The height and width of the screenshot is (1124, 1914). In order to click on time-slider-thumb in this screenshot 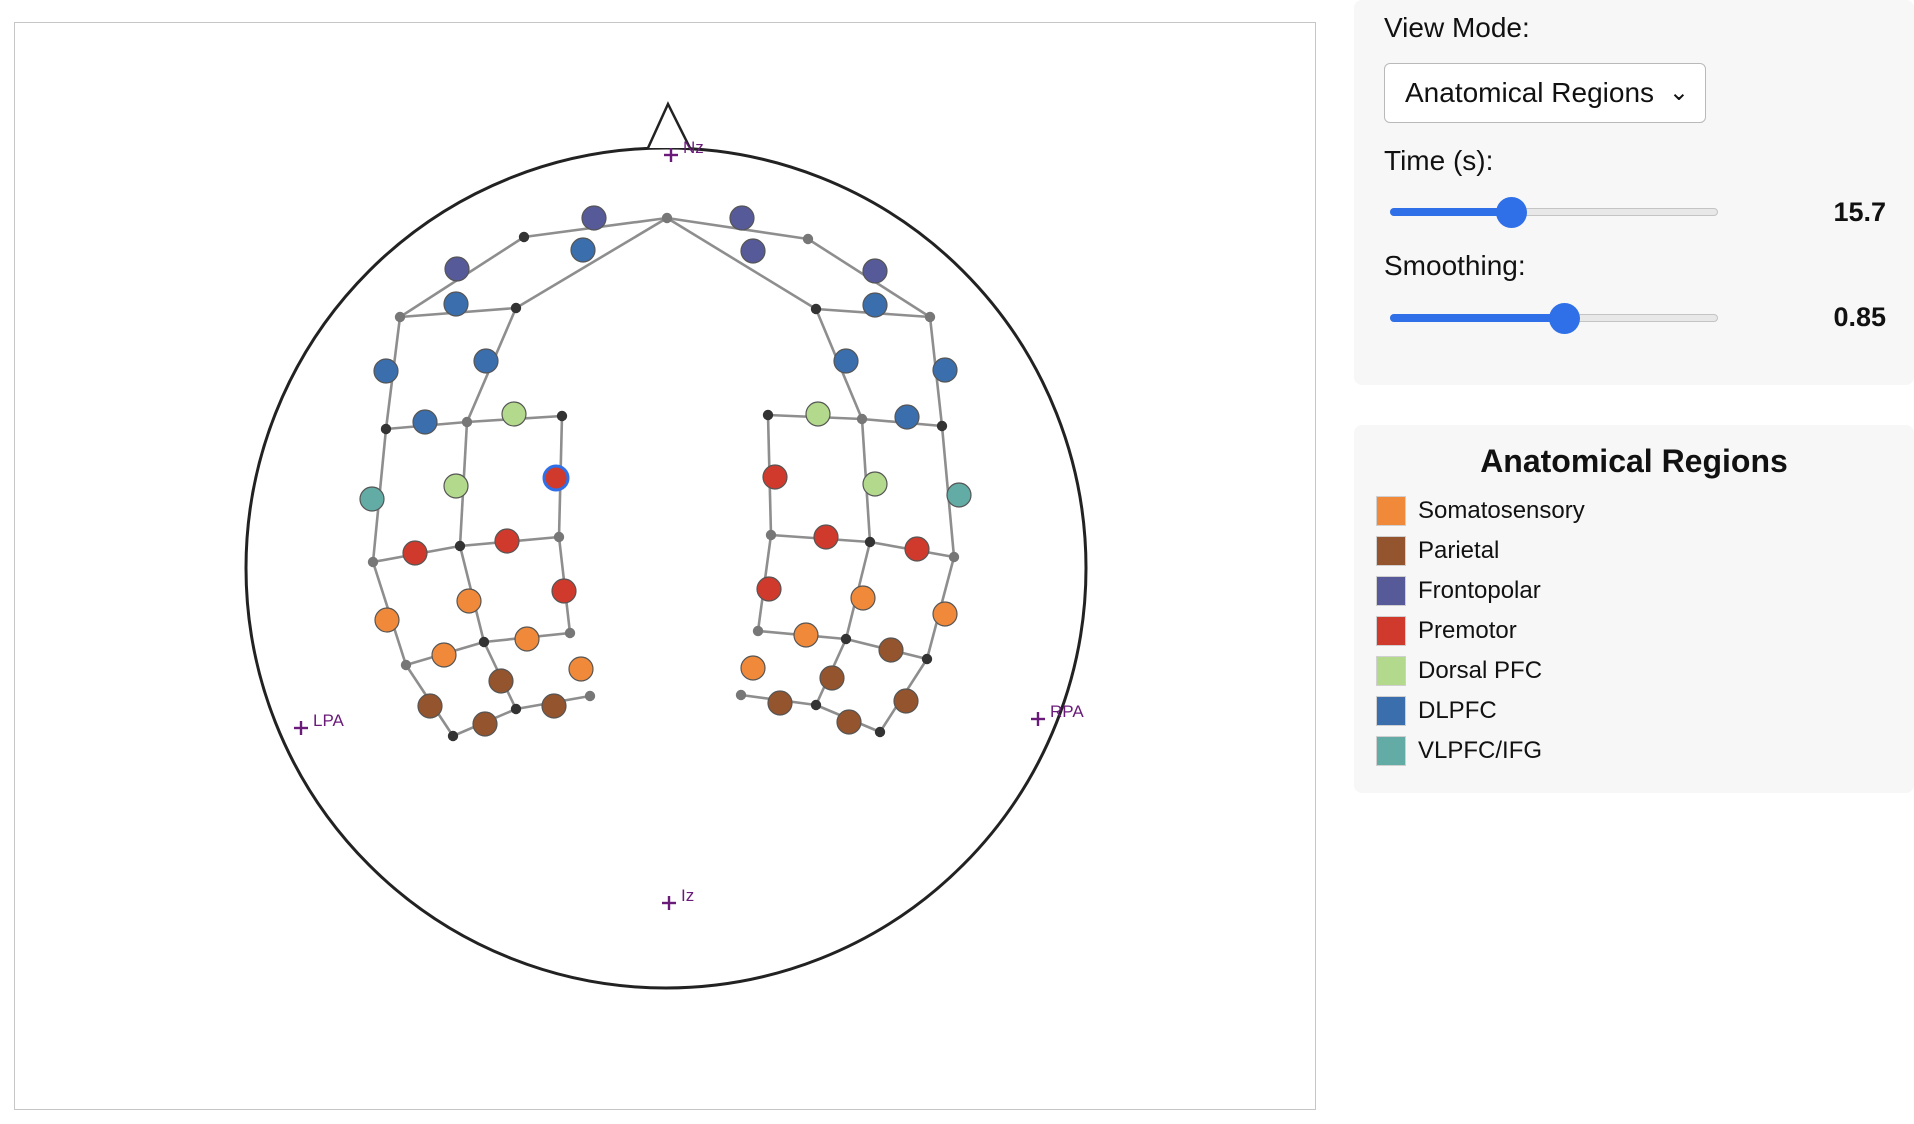, I will do `click(1512, 212)`.